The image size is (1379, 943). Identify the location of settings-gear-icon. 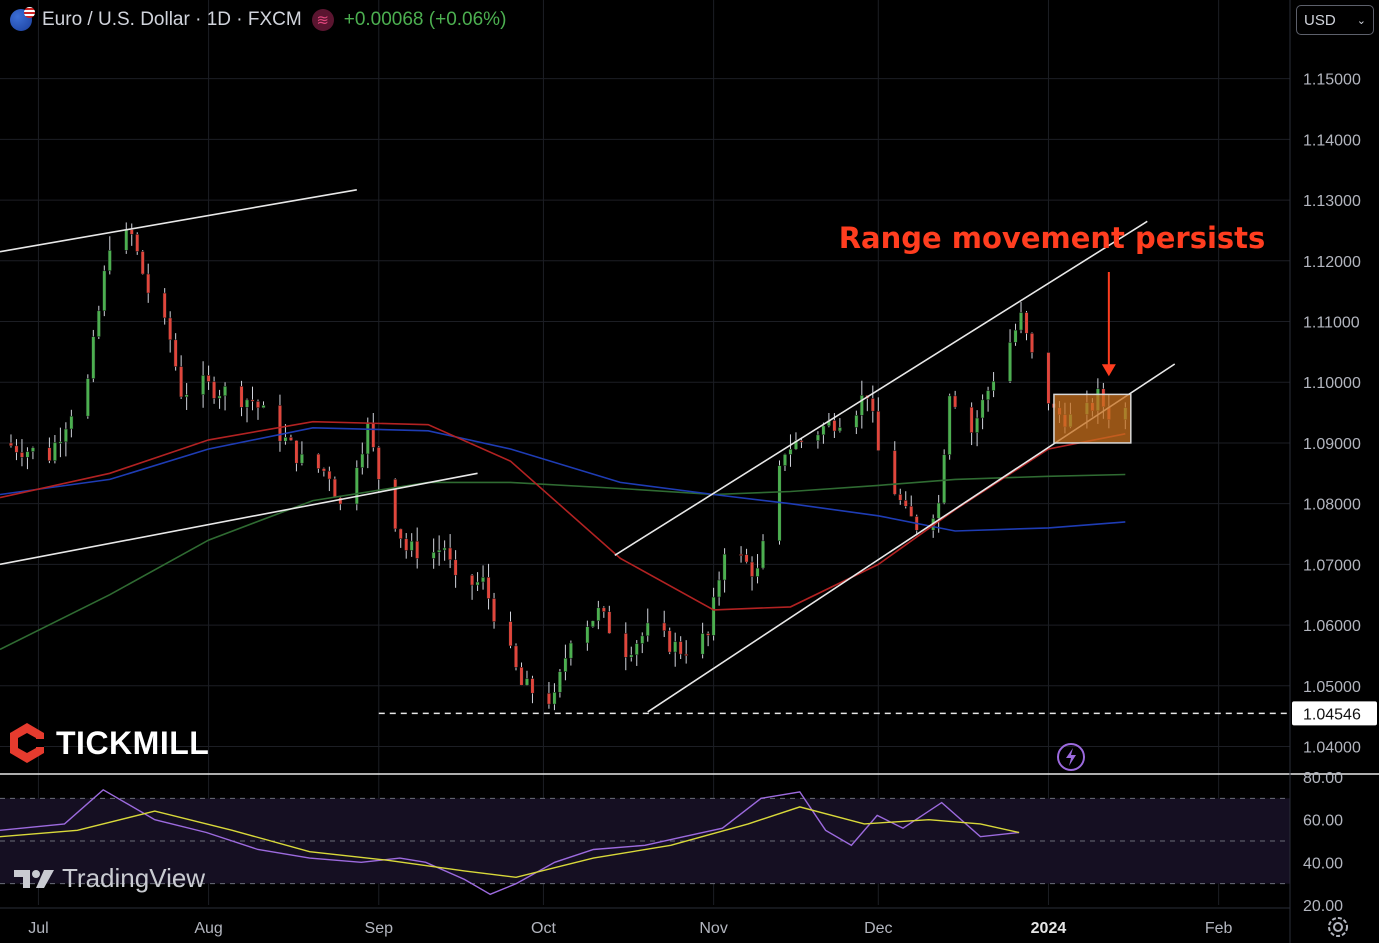
(1338, 927).